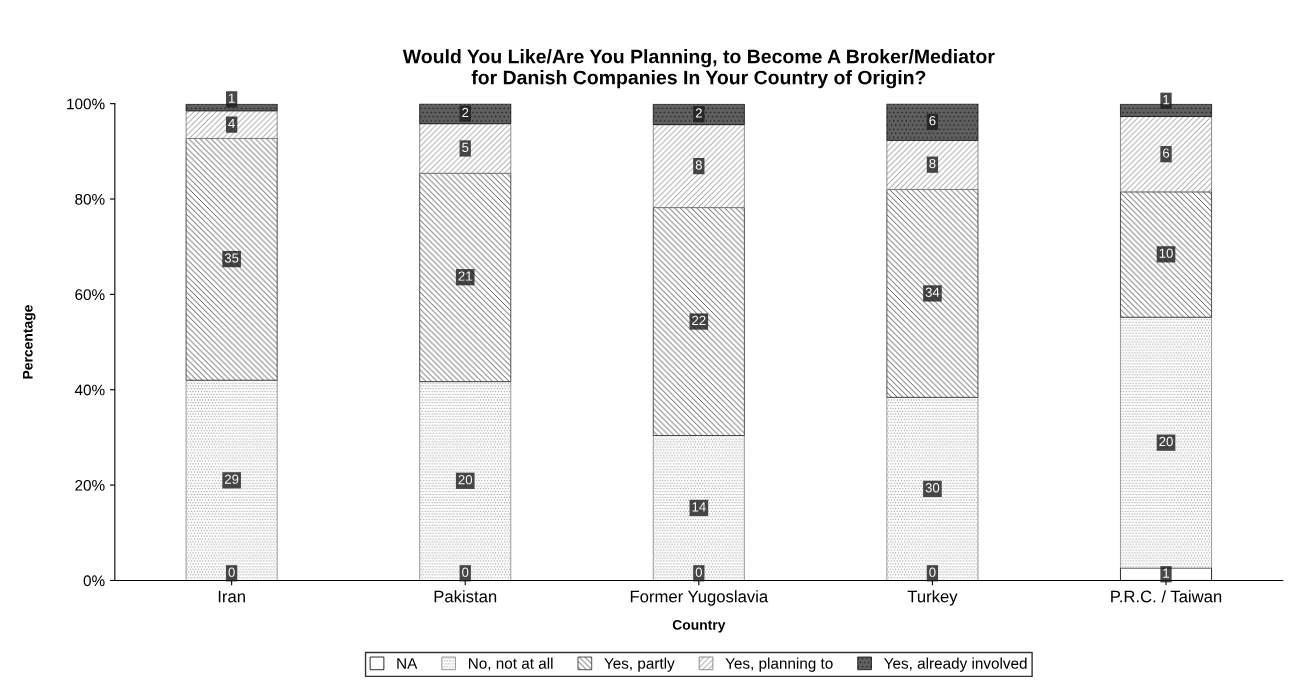 This screenshot has width=1305, height=691. What do you see at coordinates (465, 596) in the screenshot?
I see `x-tick-label: Pakistan` at bounding box center [465, 596].